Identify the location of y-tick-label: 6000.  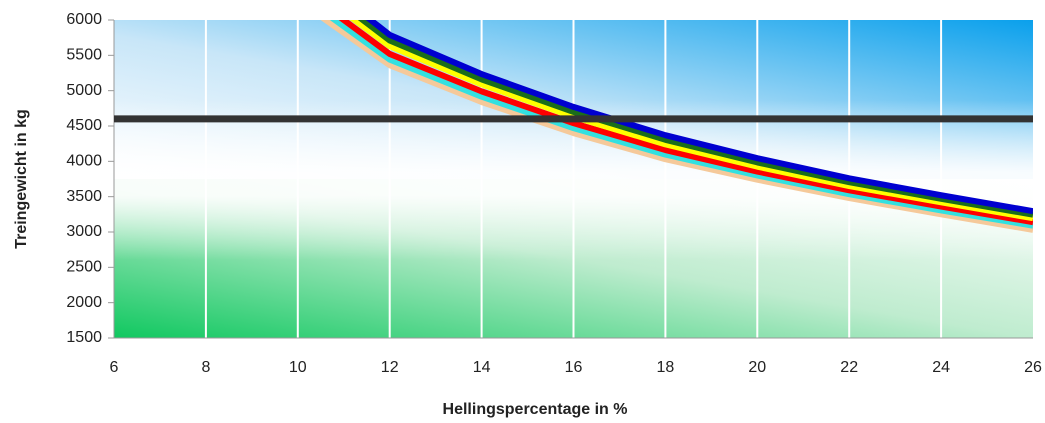
(84, 19).